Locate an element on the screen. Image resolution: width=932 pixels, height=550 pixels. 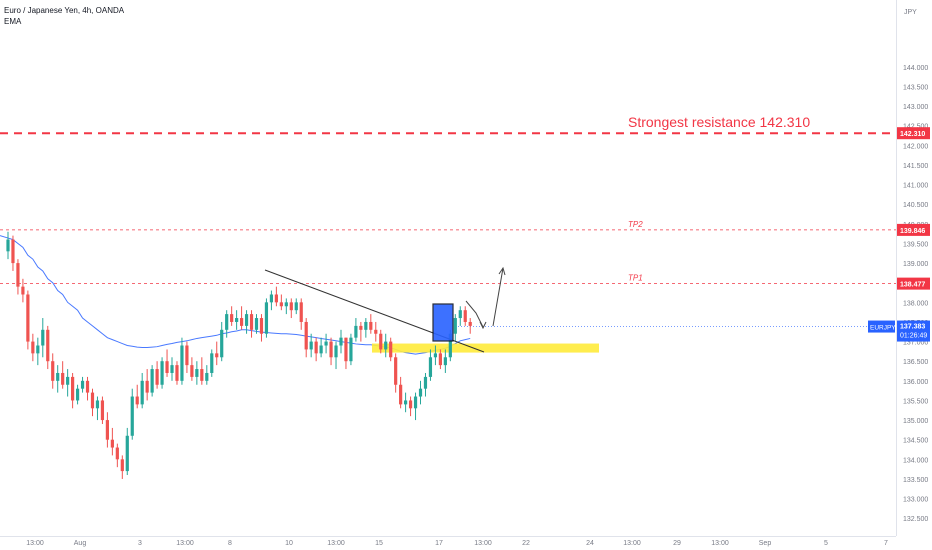
current-price-text: 137.383 is located at coordinates (912, 327).